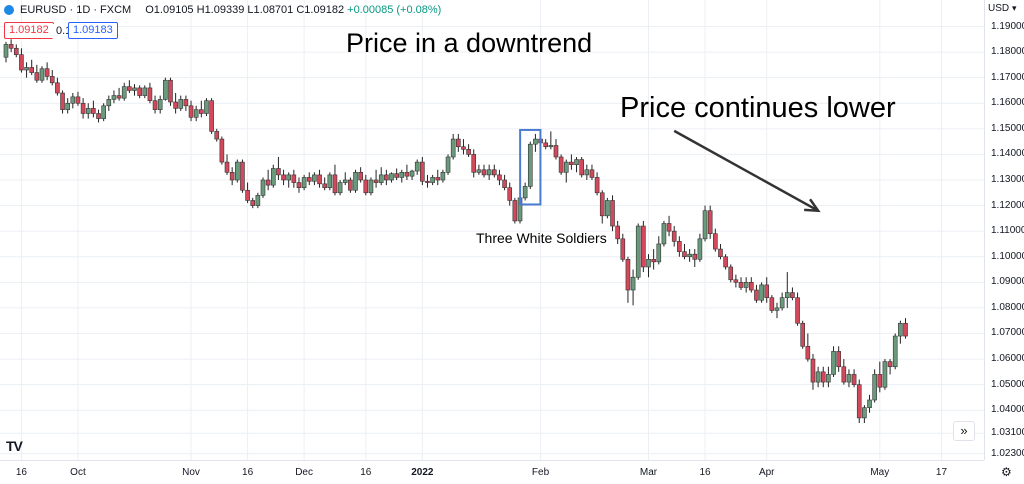  Describe the element at coordinates (766, 472) in the screenshot. I see `time-tick-label: Apr` at that location.